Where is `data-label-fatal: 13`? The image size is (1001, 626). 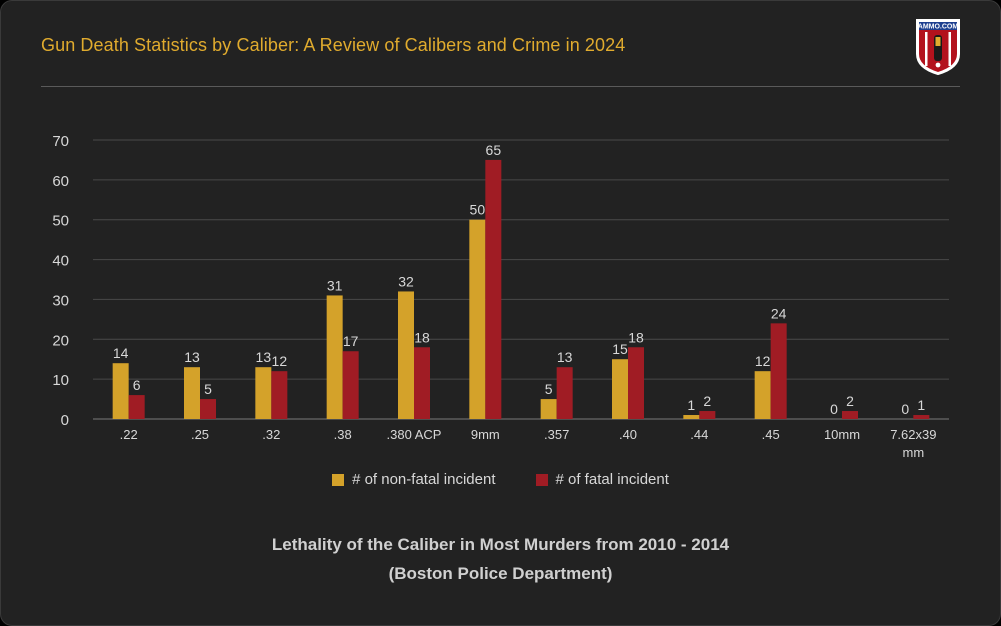
data-label-fatal: 13 is located at coordinates (565, 357).